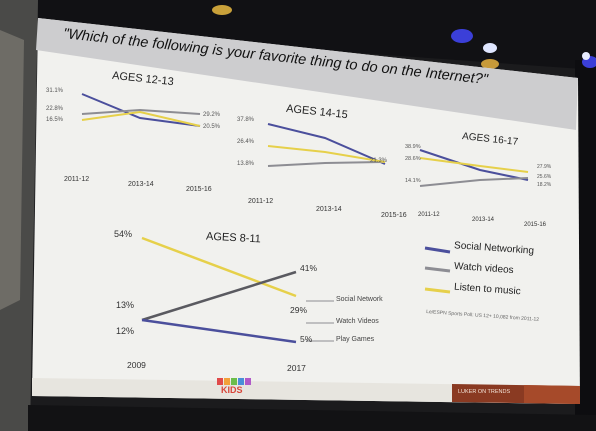  Describe the element at coordinates (136, 365) in the screenshot. I see `year-label: 2009` at that location.